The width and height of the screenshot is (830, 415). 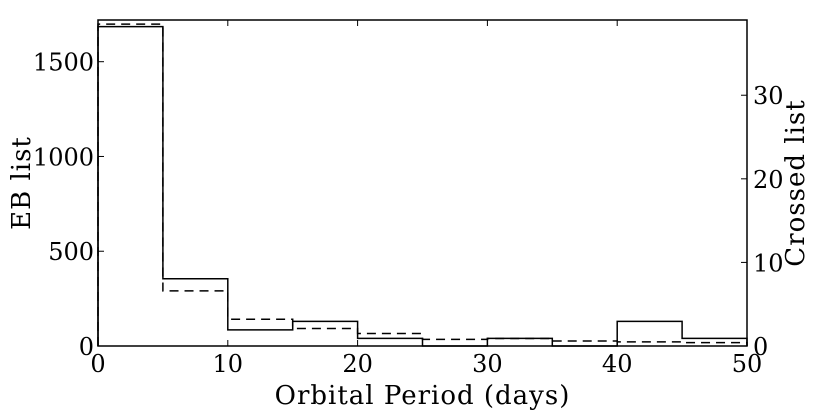 I want to click on right-y-tick-label: 10, so click(x=768, y=263).